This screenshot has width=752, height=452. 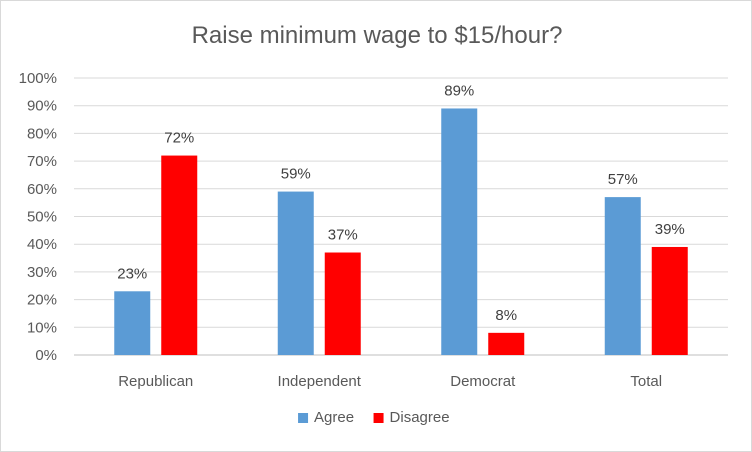 I want to click on category-label: Republican, so click(x=155, y=381).